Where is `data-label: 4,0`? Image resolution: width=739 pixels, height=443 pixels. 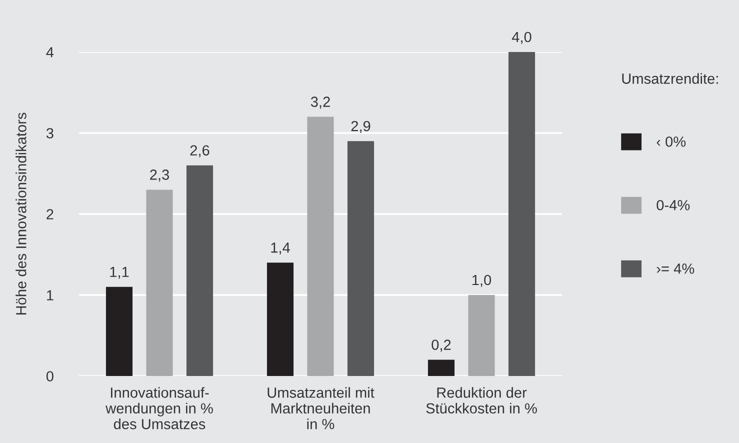
data-label: 4,0 is located at coordinates (522, 38).